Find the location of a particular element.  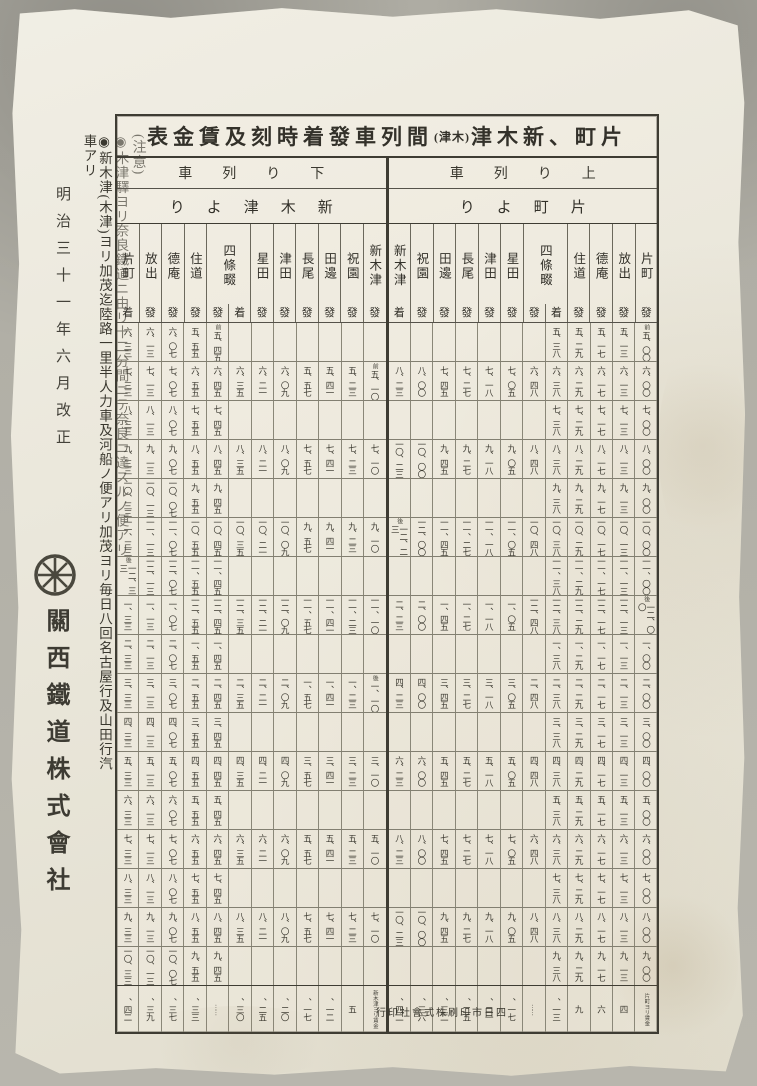

time-text: 七、一三 is located at coordinates (150, 381).